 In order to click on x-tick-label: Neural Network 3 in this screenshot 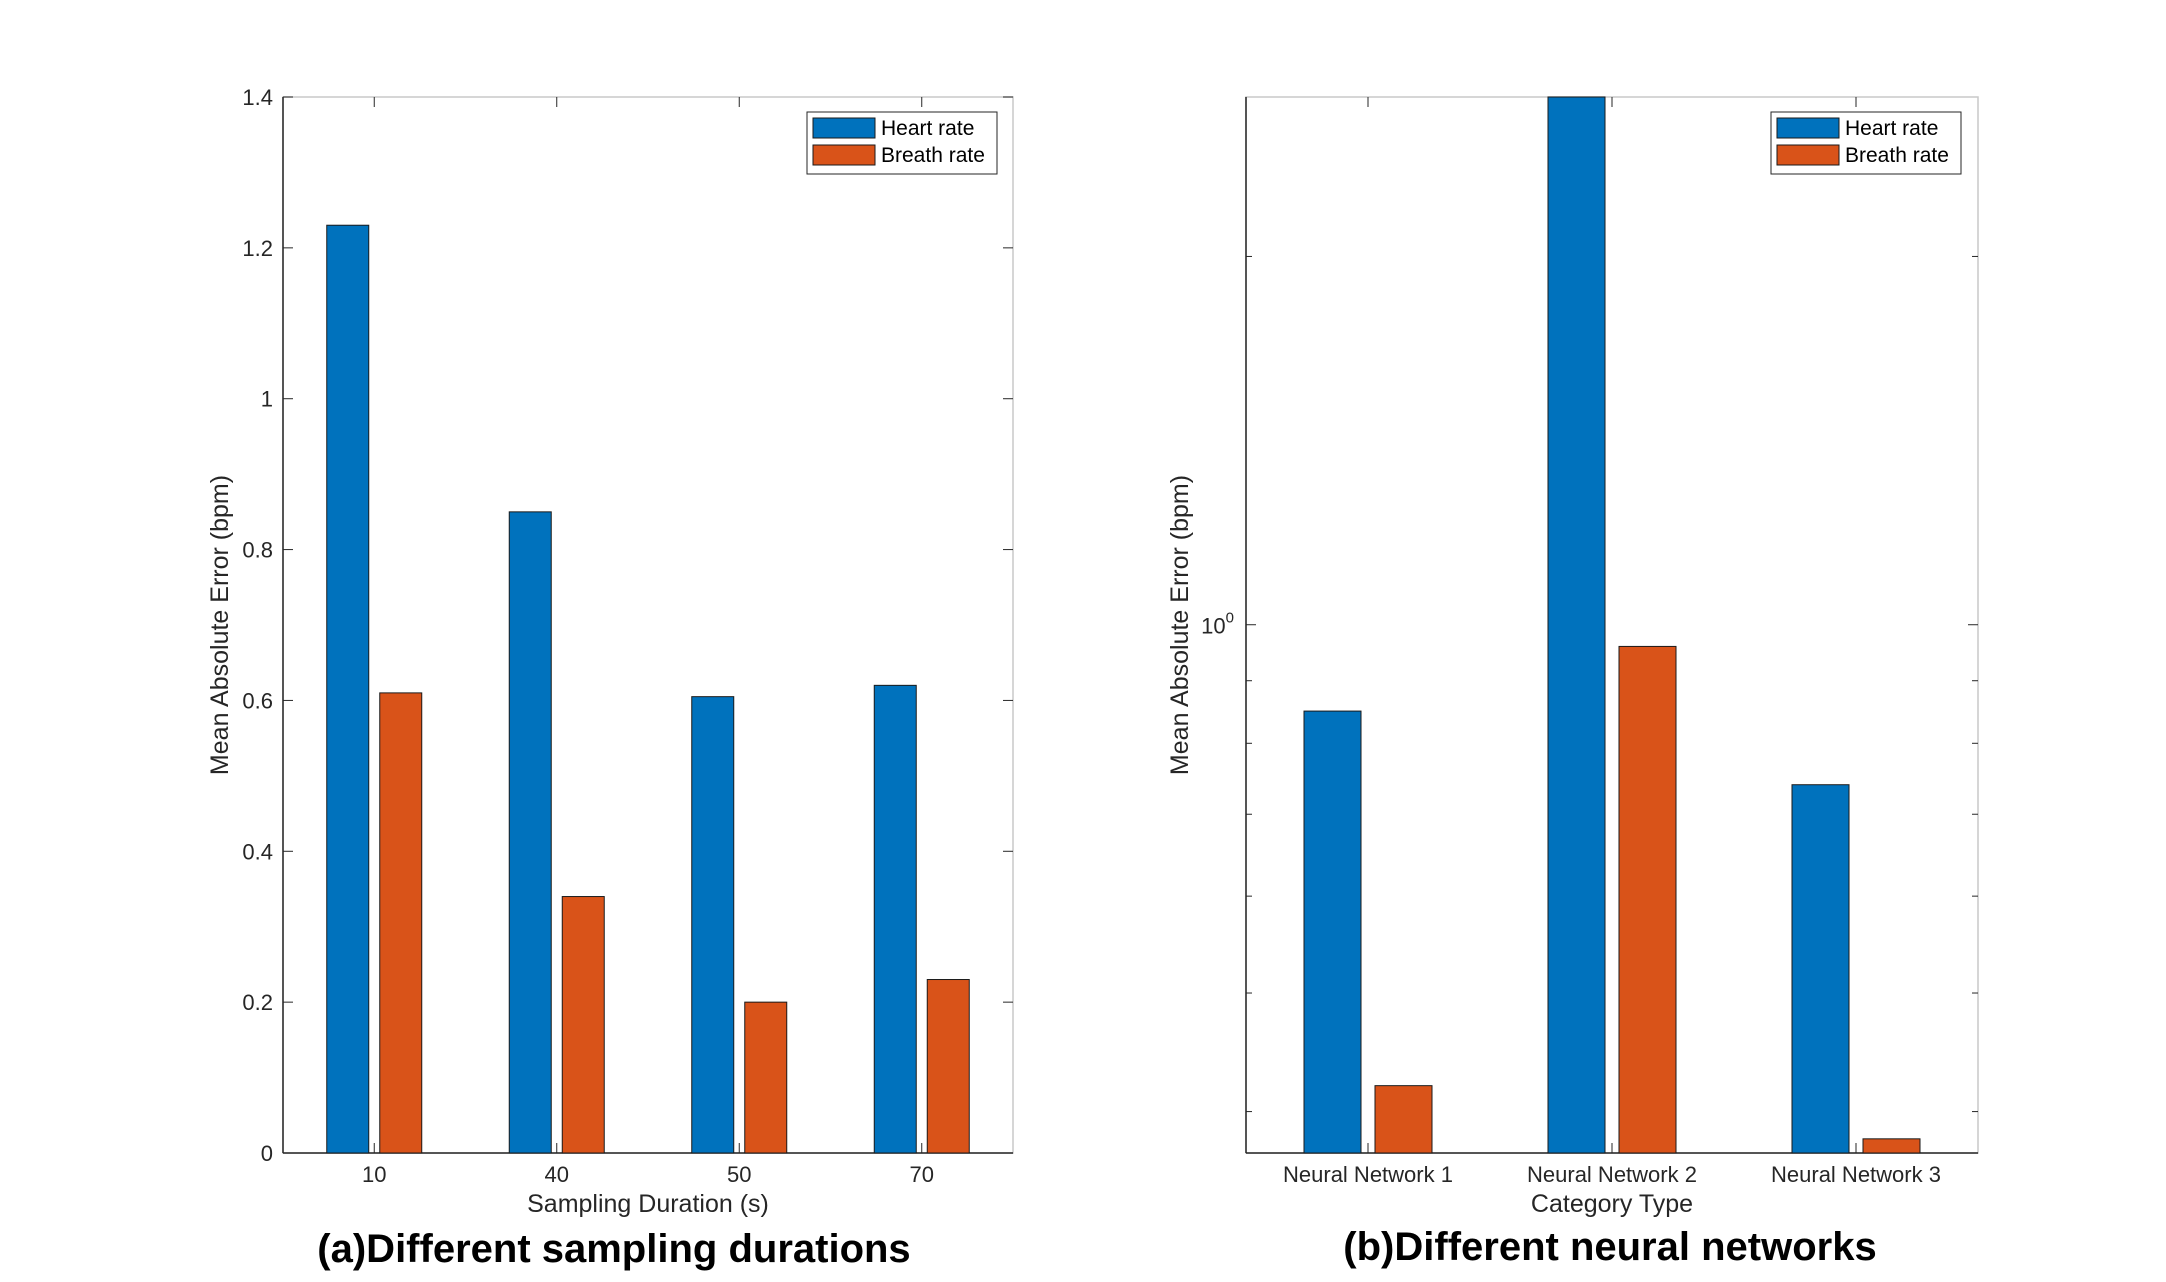, I will do `click(1856, 1174)`.